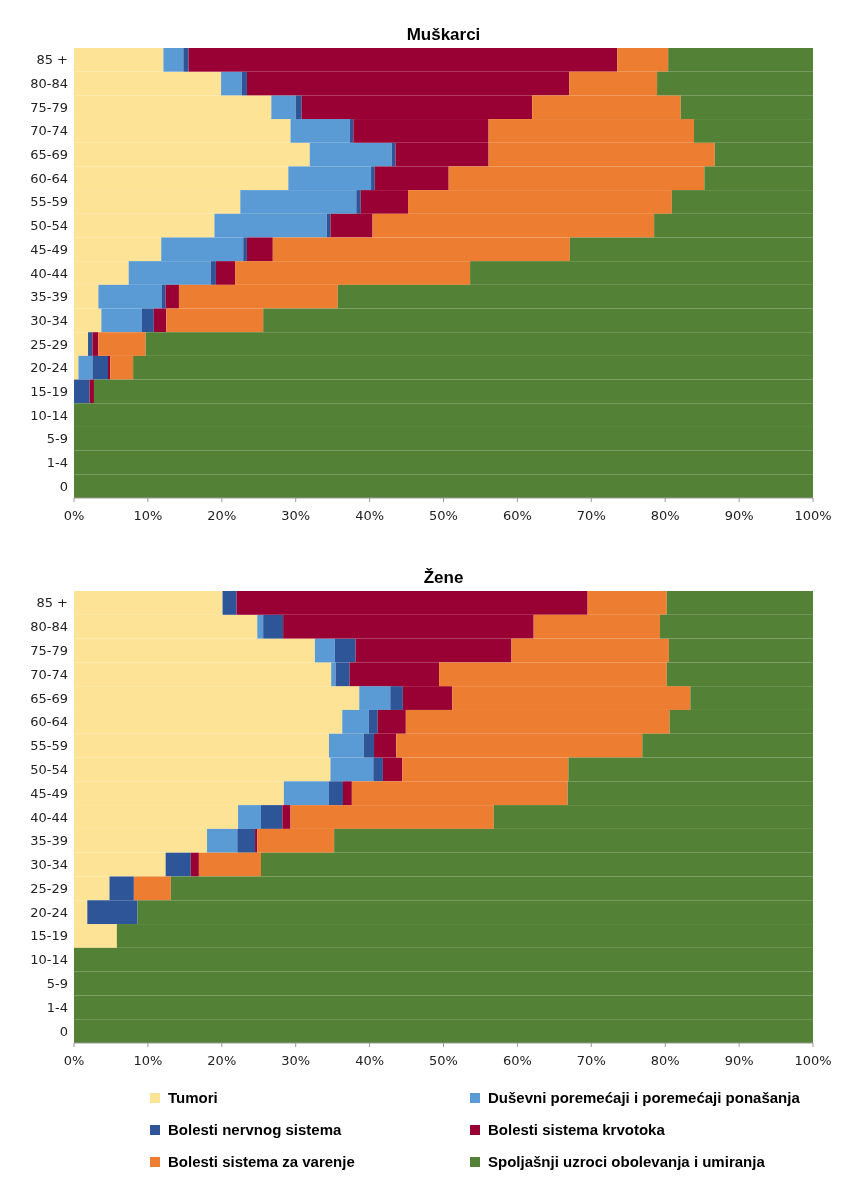  I want to click on chart-title: Žene, so click(443, 577).